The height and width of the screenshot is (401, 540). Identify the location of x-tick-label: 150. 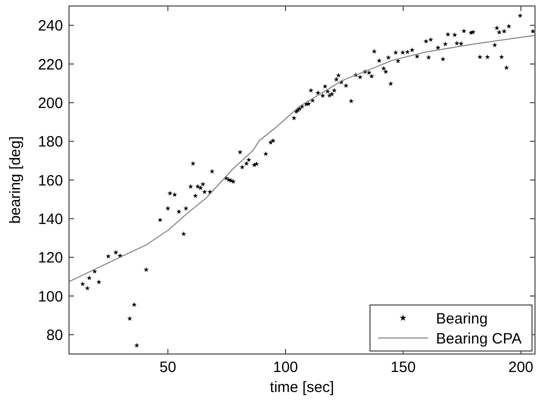
(403, 367).